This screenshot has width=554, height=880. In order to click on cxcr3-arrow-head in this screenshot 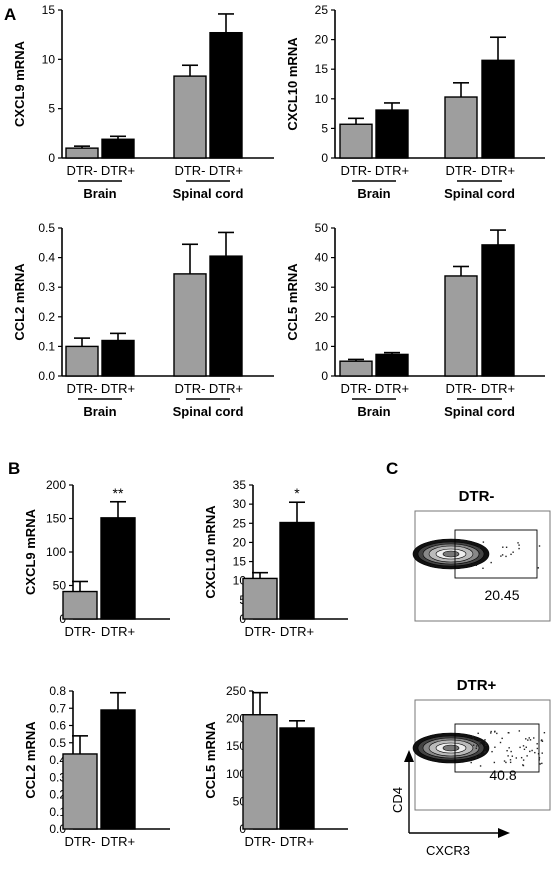, I will do `click(504, 833)`.